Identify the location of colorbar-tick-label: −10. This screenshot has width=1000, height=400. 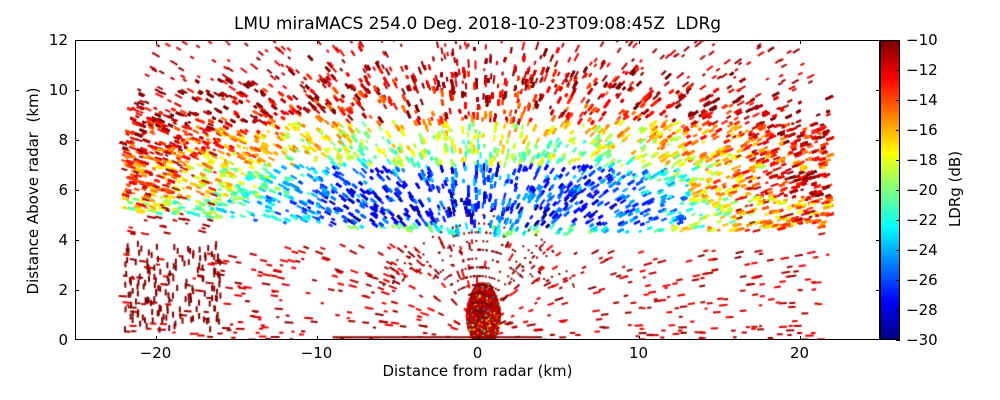
(922, 40).